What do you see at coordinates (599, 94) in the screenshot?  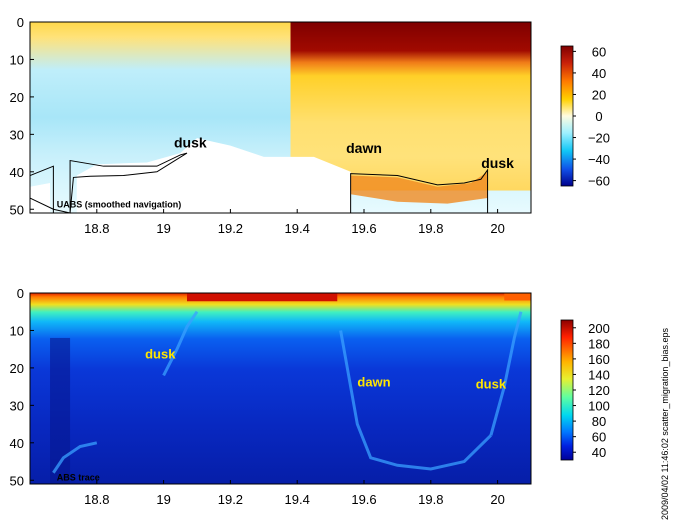 I see `colorbar-tick-label: 20` at bounding box center [599, 94].